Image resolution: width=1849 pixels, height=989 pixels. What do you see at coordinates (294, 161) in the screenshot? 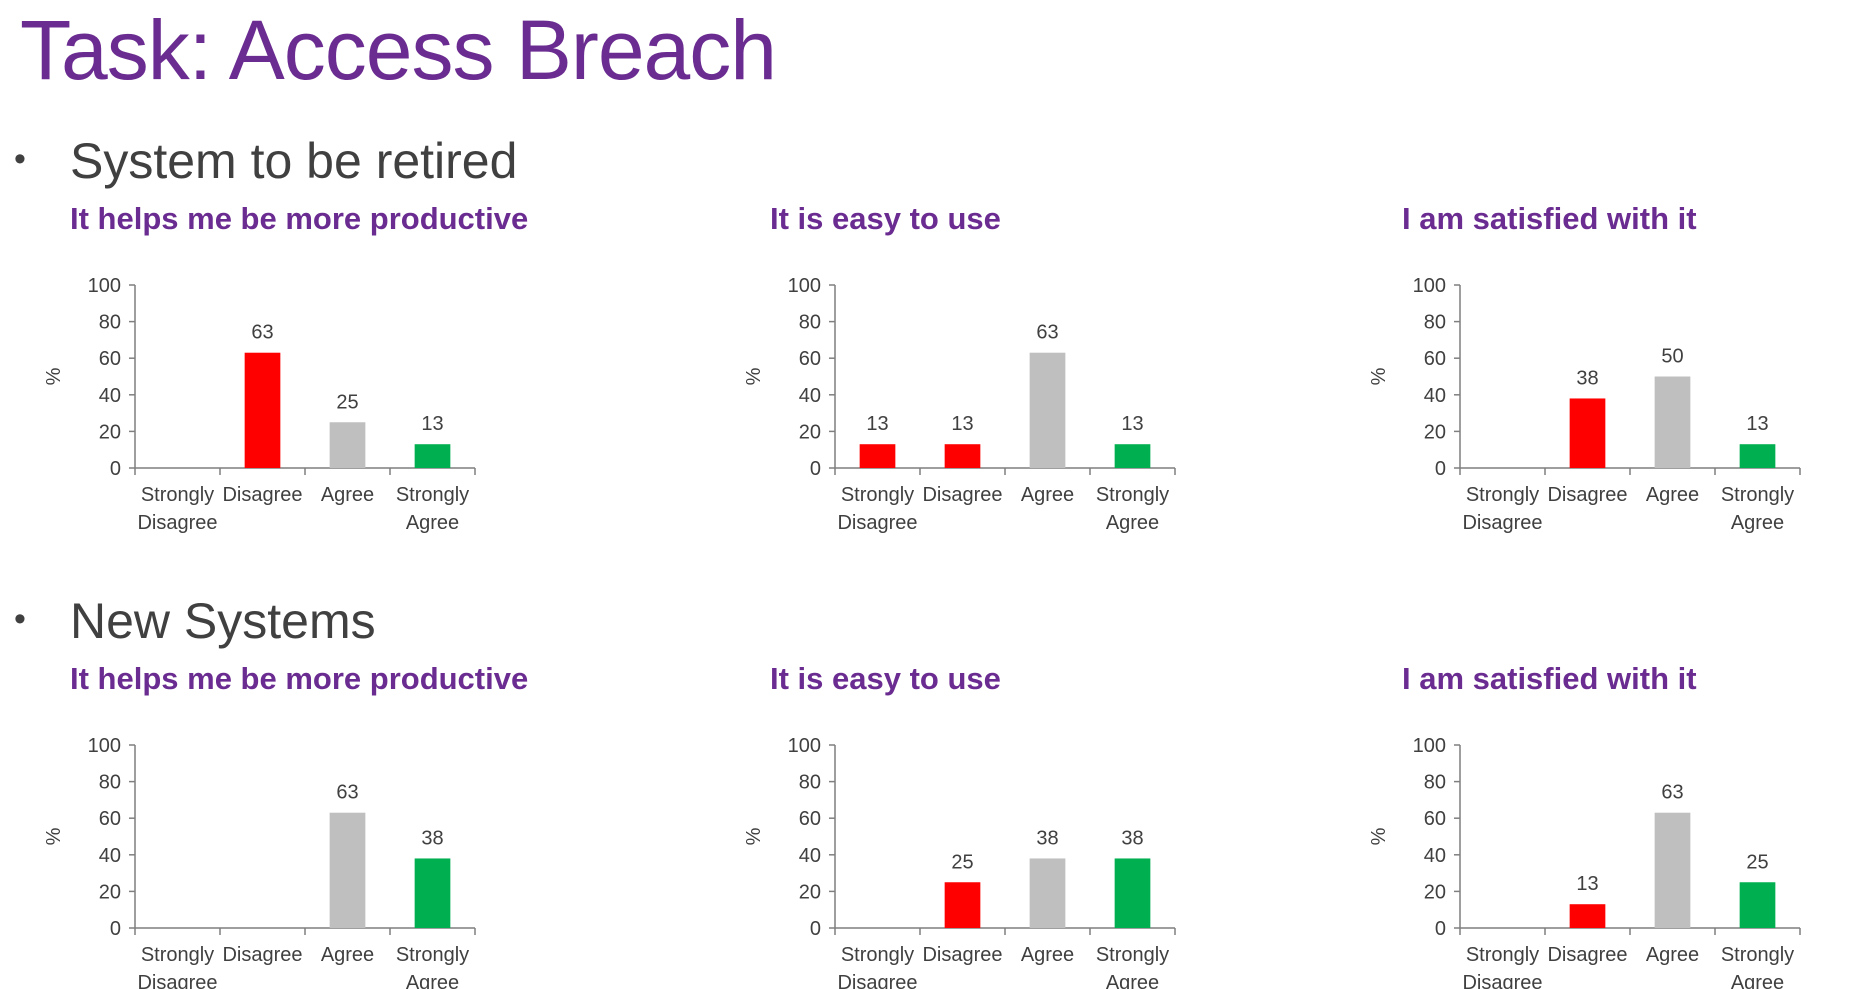
I see `section-heading-text: System to be retired` at bounding box center [294, 161].